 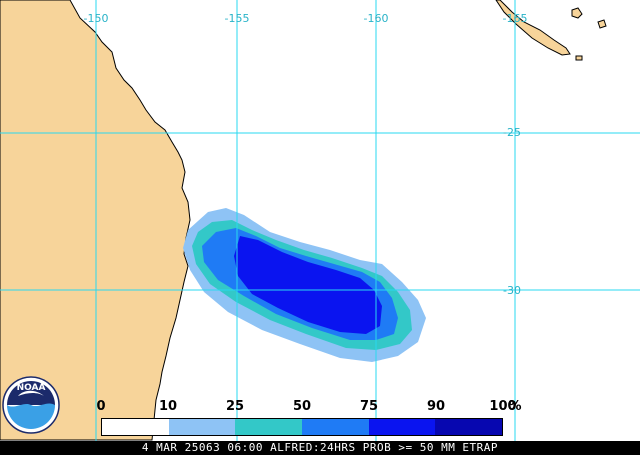 What do you see at coordinates (512, 211) in the screenshot?
I see `latitude-labels: -25 -30` at bounding box center [512, 211].